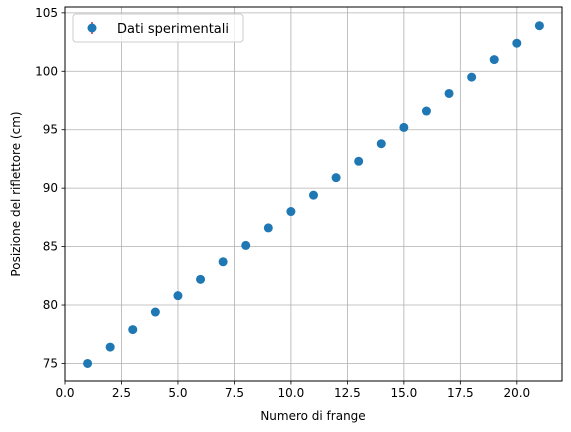 The height and width of the screenshot is (432, 571). What do you see at coordinates (404, 393) in the screenshot?
I see `x-tick-label: 15.0` at bounding box center [404, 393].